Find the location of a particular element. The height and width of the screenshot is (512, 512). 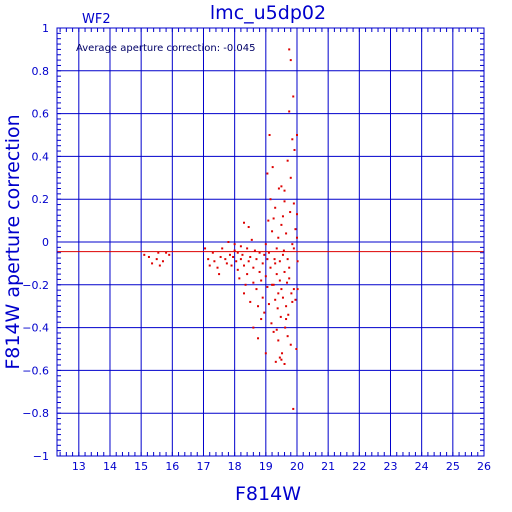

y-tick-label: 0.2 is located at coordinates (41, 199).